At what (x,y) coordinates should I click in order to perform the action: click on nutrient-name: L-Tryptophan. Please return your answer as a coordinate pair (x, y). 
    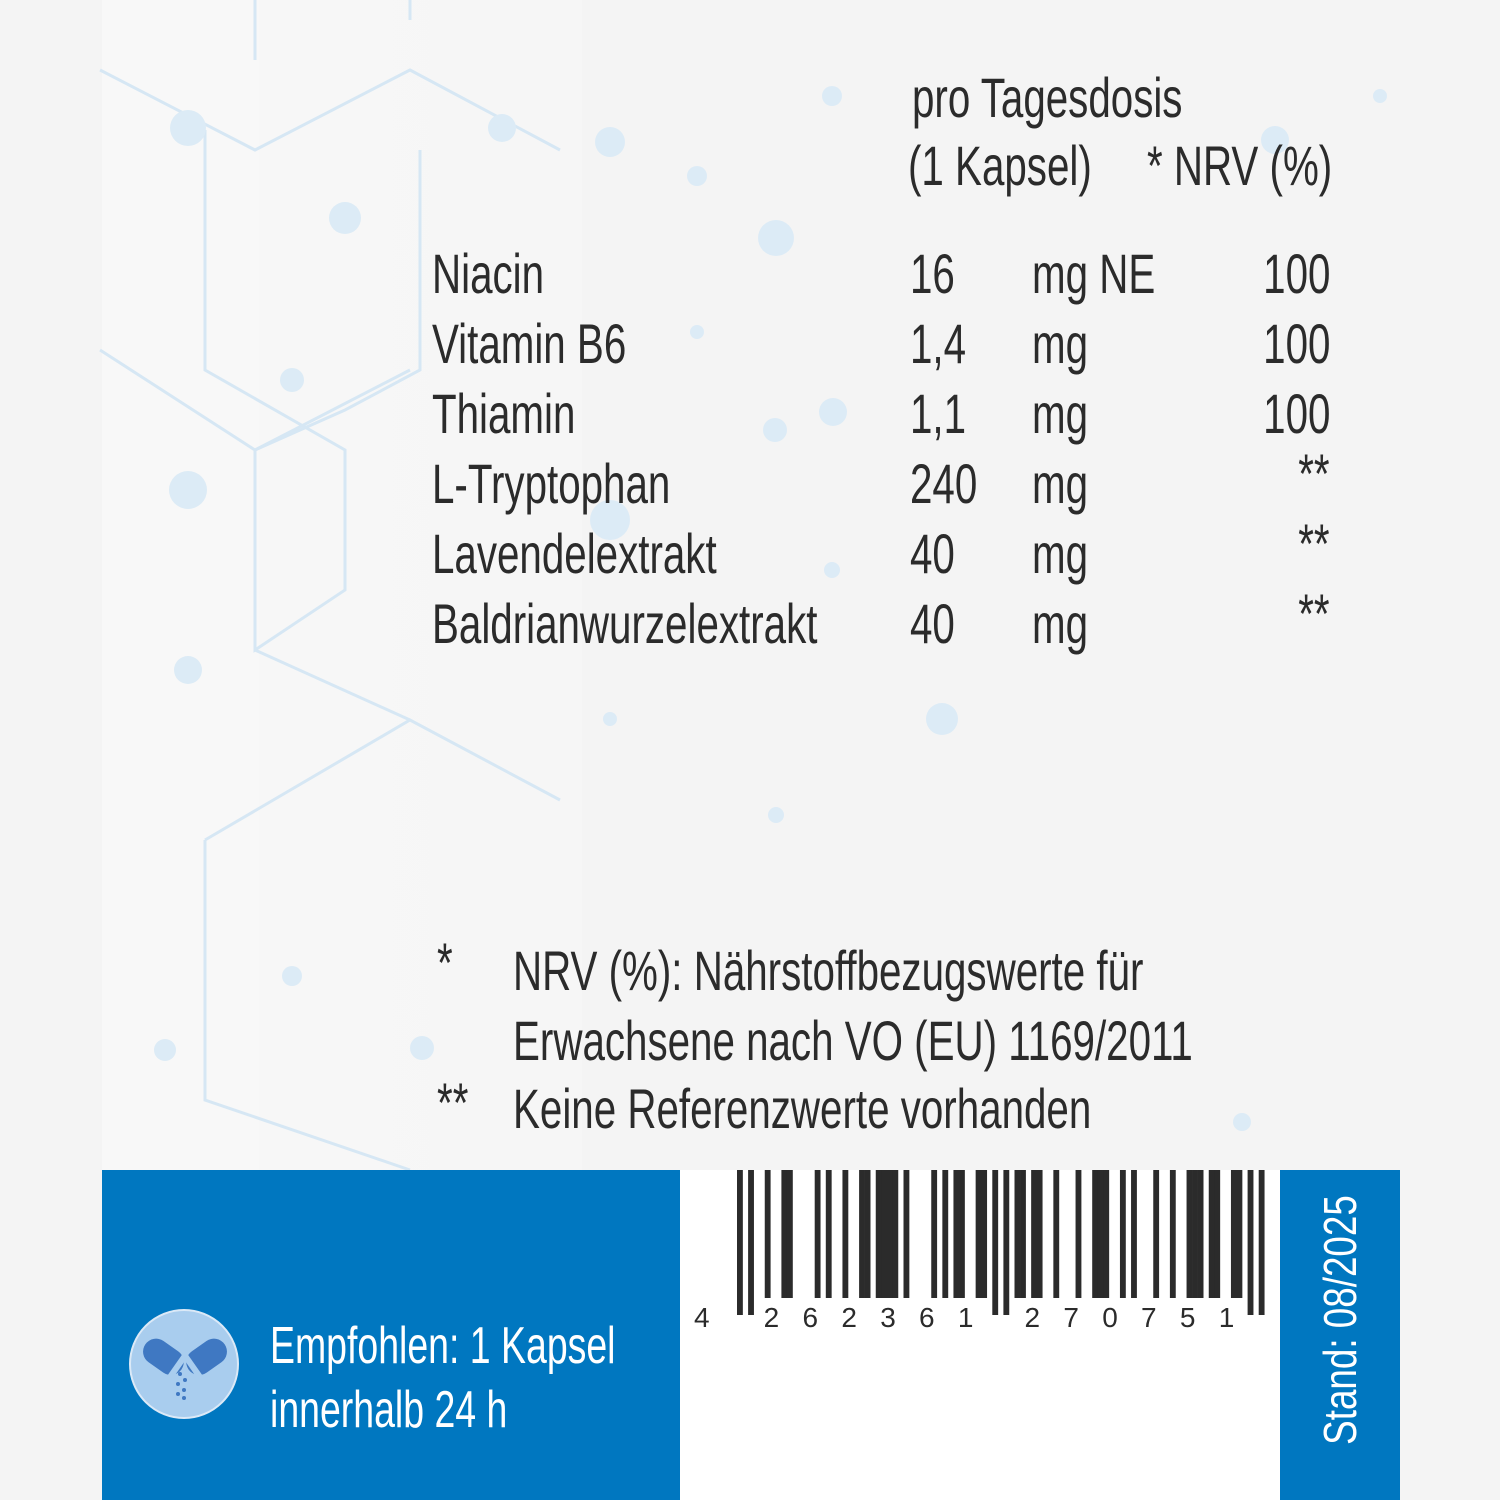
    Looking at the image, I should click on (551, 483).